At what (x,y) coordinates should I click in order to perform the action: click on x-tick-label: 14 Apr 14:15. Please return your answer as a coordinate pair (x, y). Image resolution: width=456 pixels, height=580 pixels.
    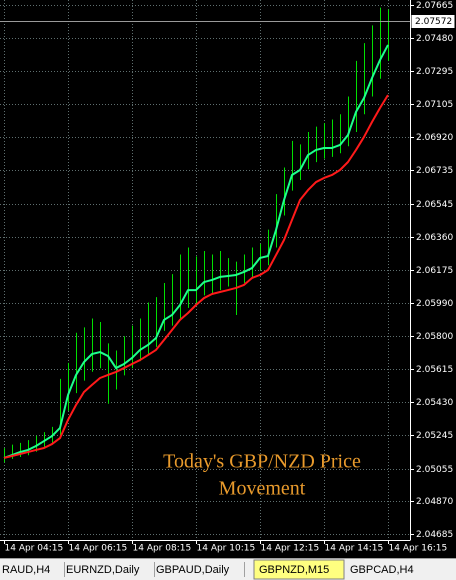
    Looking at the image, I should click on (354, 549).